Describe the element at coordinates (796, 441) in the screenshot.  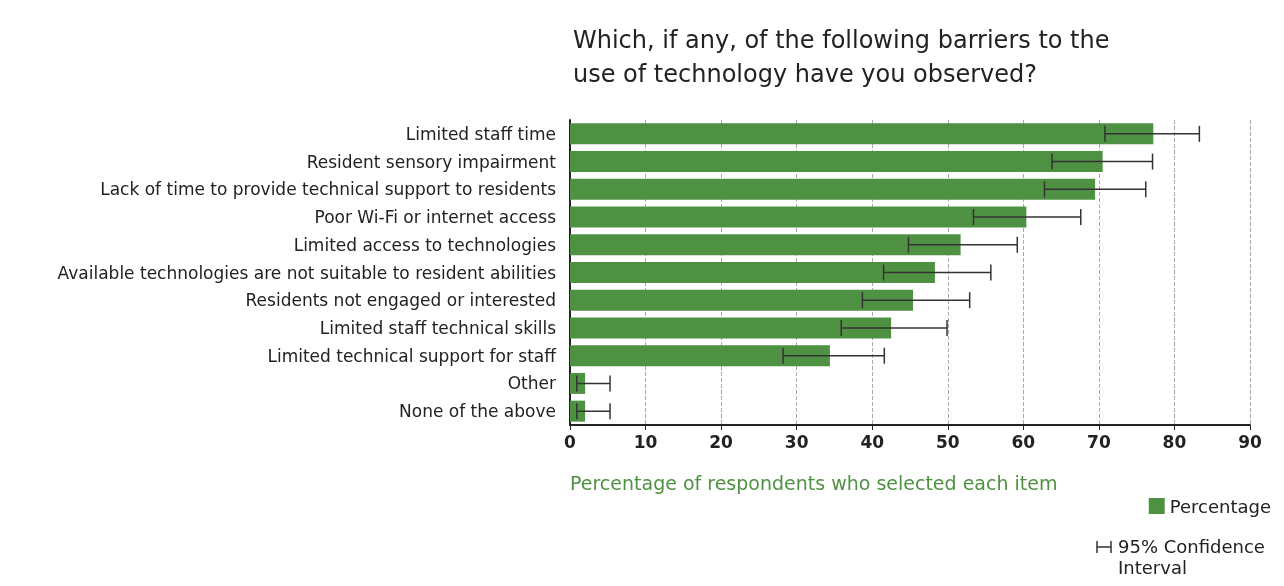
I see `x-tick-label: 30` at that location.